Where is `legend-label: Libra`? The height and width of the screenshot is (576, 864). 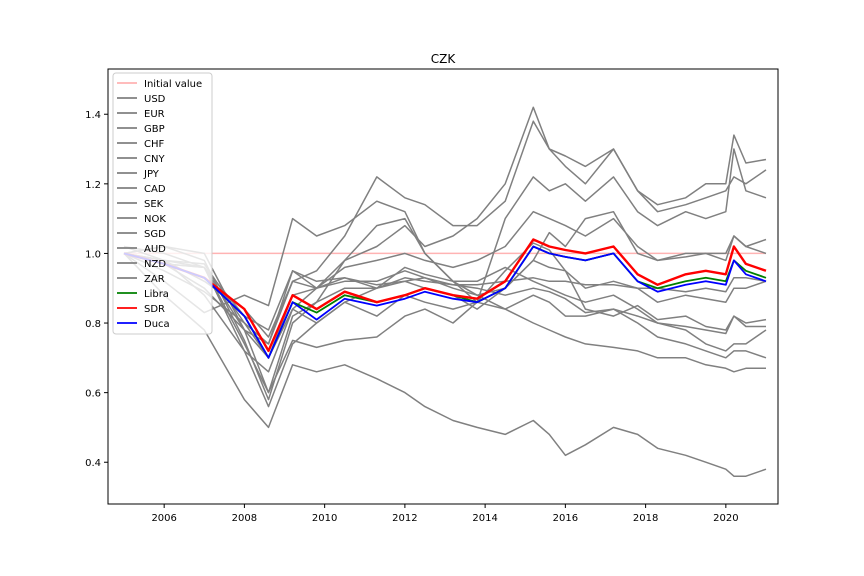
legend-label: Libra is located at coordinates (156, 294).